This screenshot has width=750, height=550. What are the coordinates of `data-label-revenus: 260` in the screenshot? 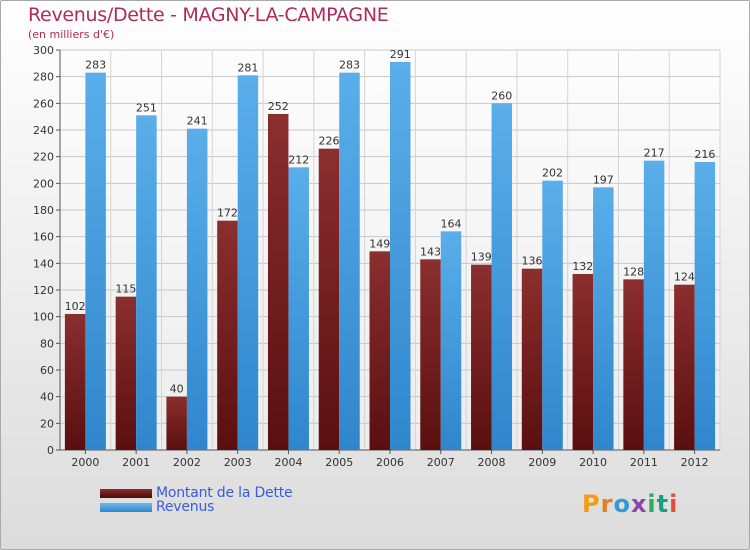 It's located at (501, 95).